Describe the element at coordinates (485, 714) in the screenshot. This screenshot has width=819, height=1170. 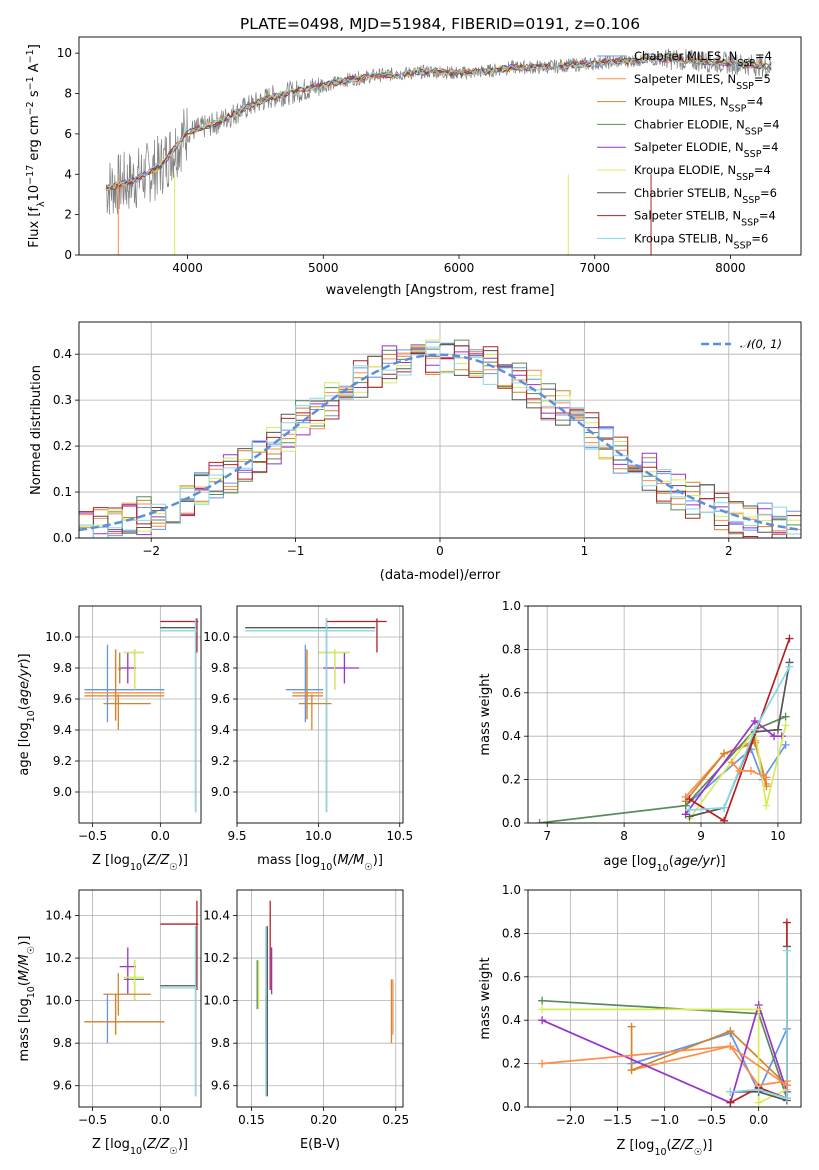
I see `y-axis-label: mass weight` at that location.